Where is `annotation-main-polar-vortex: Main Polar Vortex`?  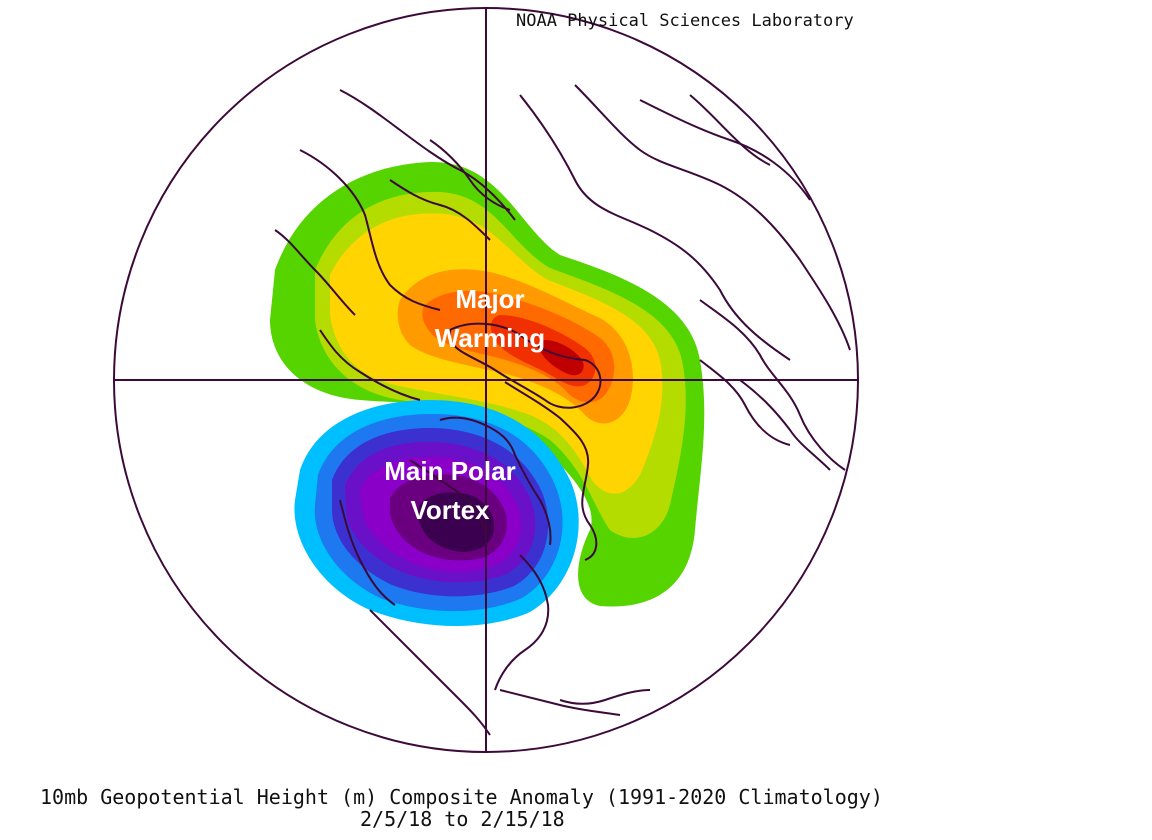 annotation-main-polar-vortex: Main Polar Vortex is located at coordinates (450, 491).